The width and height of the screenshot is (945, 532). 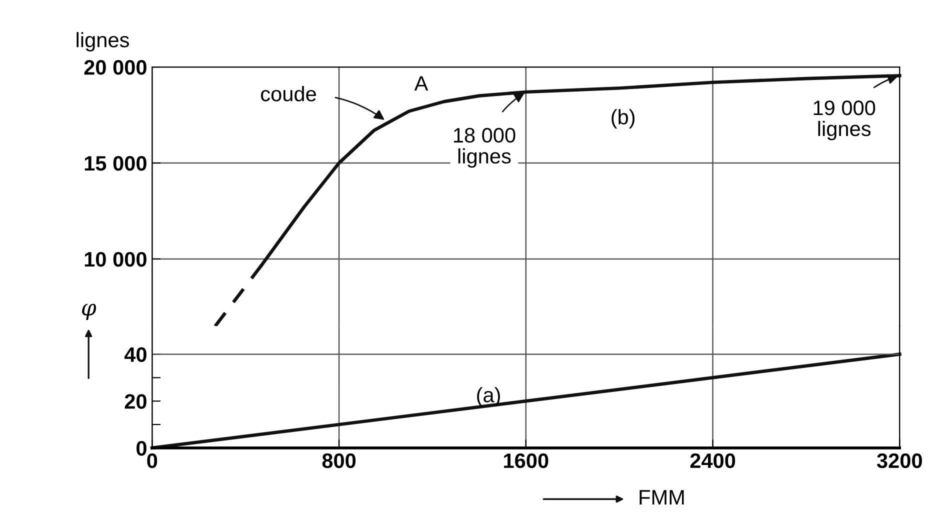 I want to click on annotation: A, so click(x=421, y=83).